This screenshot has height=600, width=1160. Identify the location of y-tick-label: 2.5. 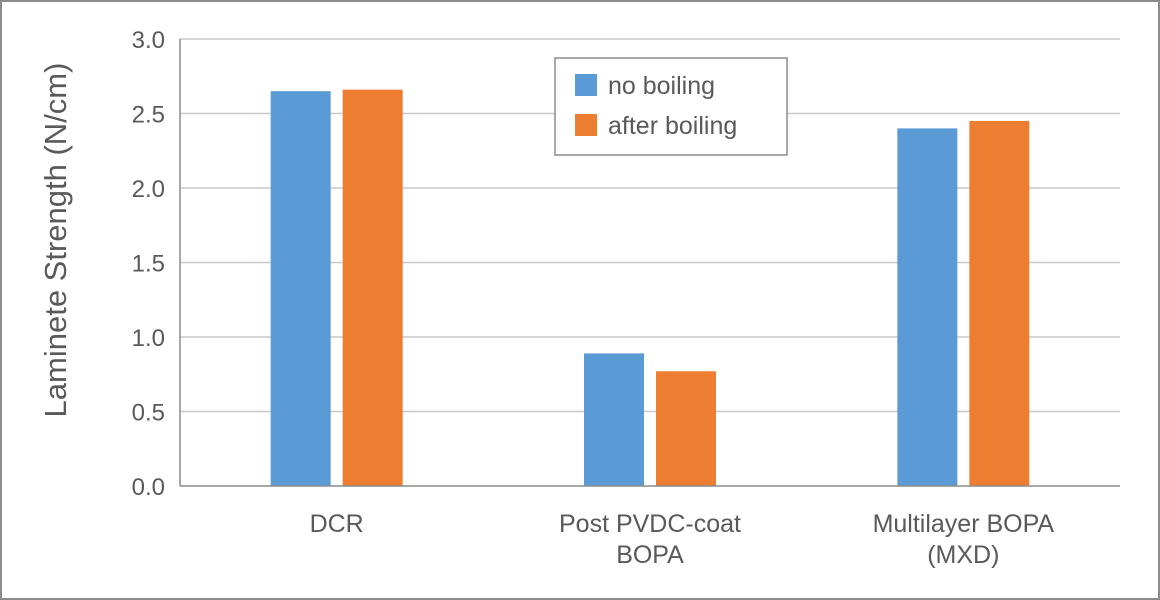
(148, 115).